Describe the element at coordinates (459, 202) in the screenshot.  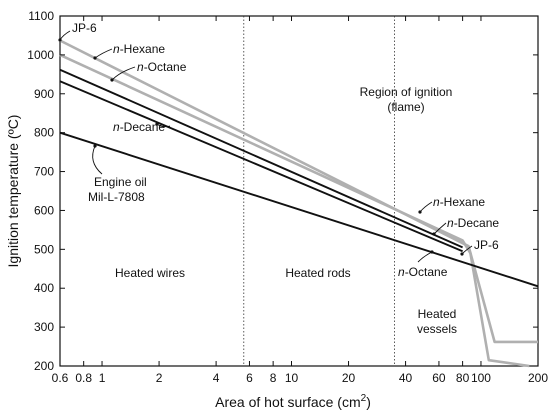
I see `label-hexane-right: n-Hexane` at that location.